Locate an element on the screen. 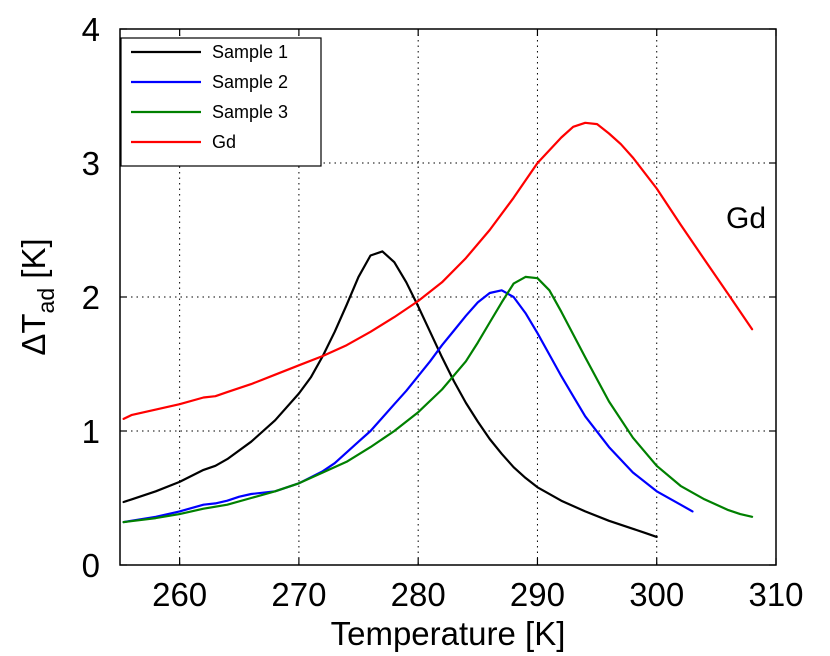  legend-box is located at coordinates (221, 102).